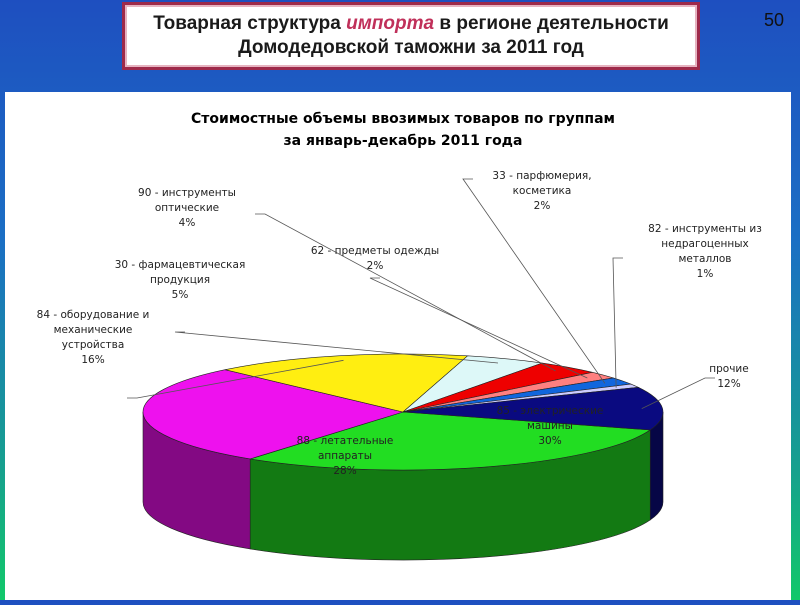  I want to click on slide-title-line2: Домодедовской таможни за 2011 год, so click(411, 47).